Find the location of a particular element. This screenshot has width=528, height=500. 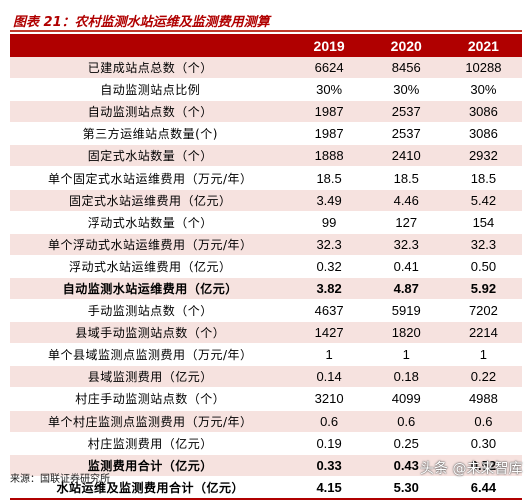

value-cell-2021: 4988 is located at coordinates (483, 399).